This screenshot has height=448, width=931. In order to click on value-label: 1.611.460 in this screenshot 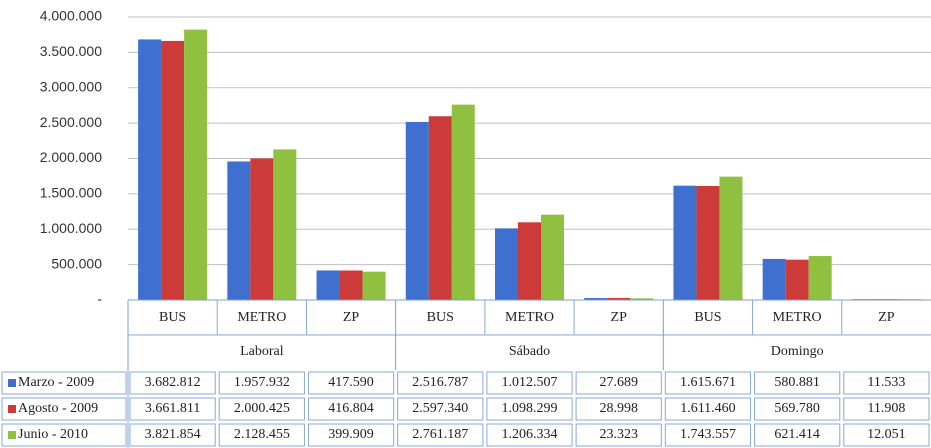, I will do `click(707, 408)`.